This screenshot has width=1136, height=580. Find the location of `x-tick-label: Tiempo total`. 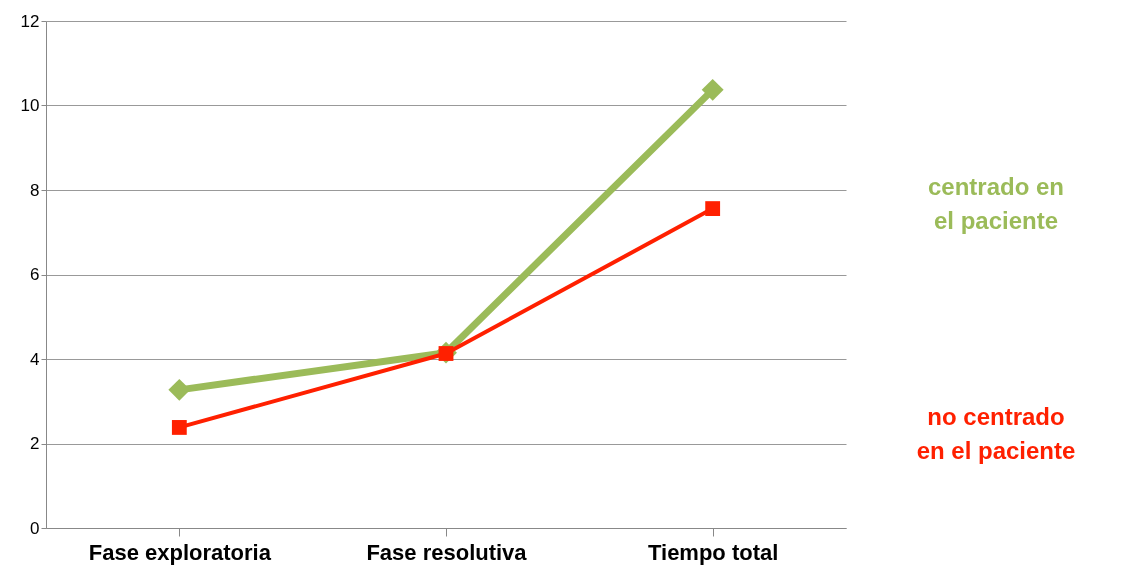

x-tick-label: Tiempo total is located at coordinates (713, 552).